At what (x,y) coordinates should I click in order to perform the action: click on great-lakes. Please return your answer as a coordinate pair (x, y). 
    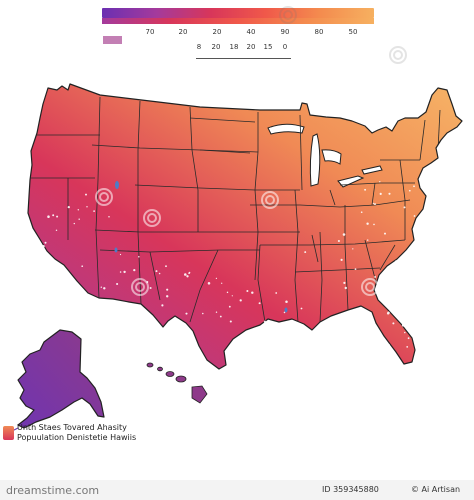
    Looking at the image, I should click on (325, 155).